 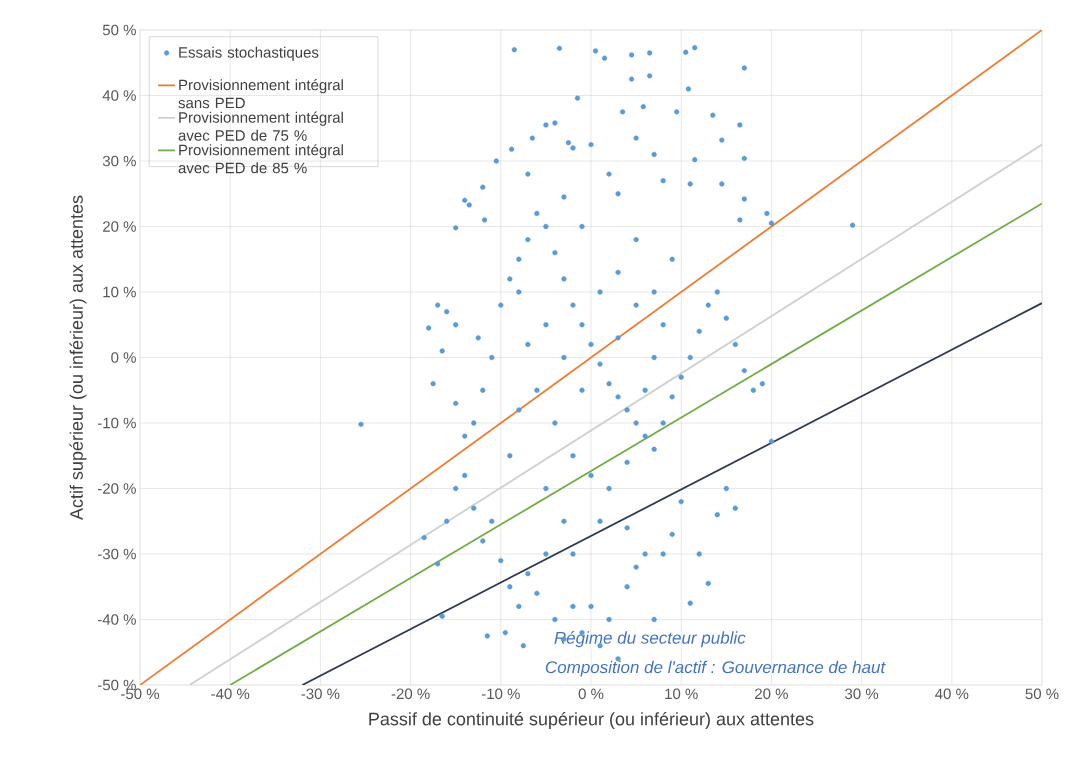 What do you see at coordinates (260, 94) in the screenshot?
I see `legend-label: Provisionnement intégral sans PED` at bounding box center [260, 94].